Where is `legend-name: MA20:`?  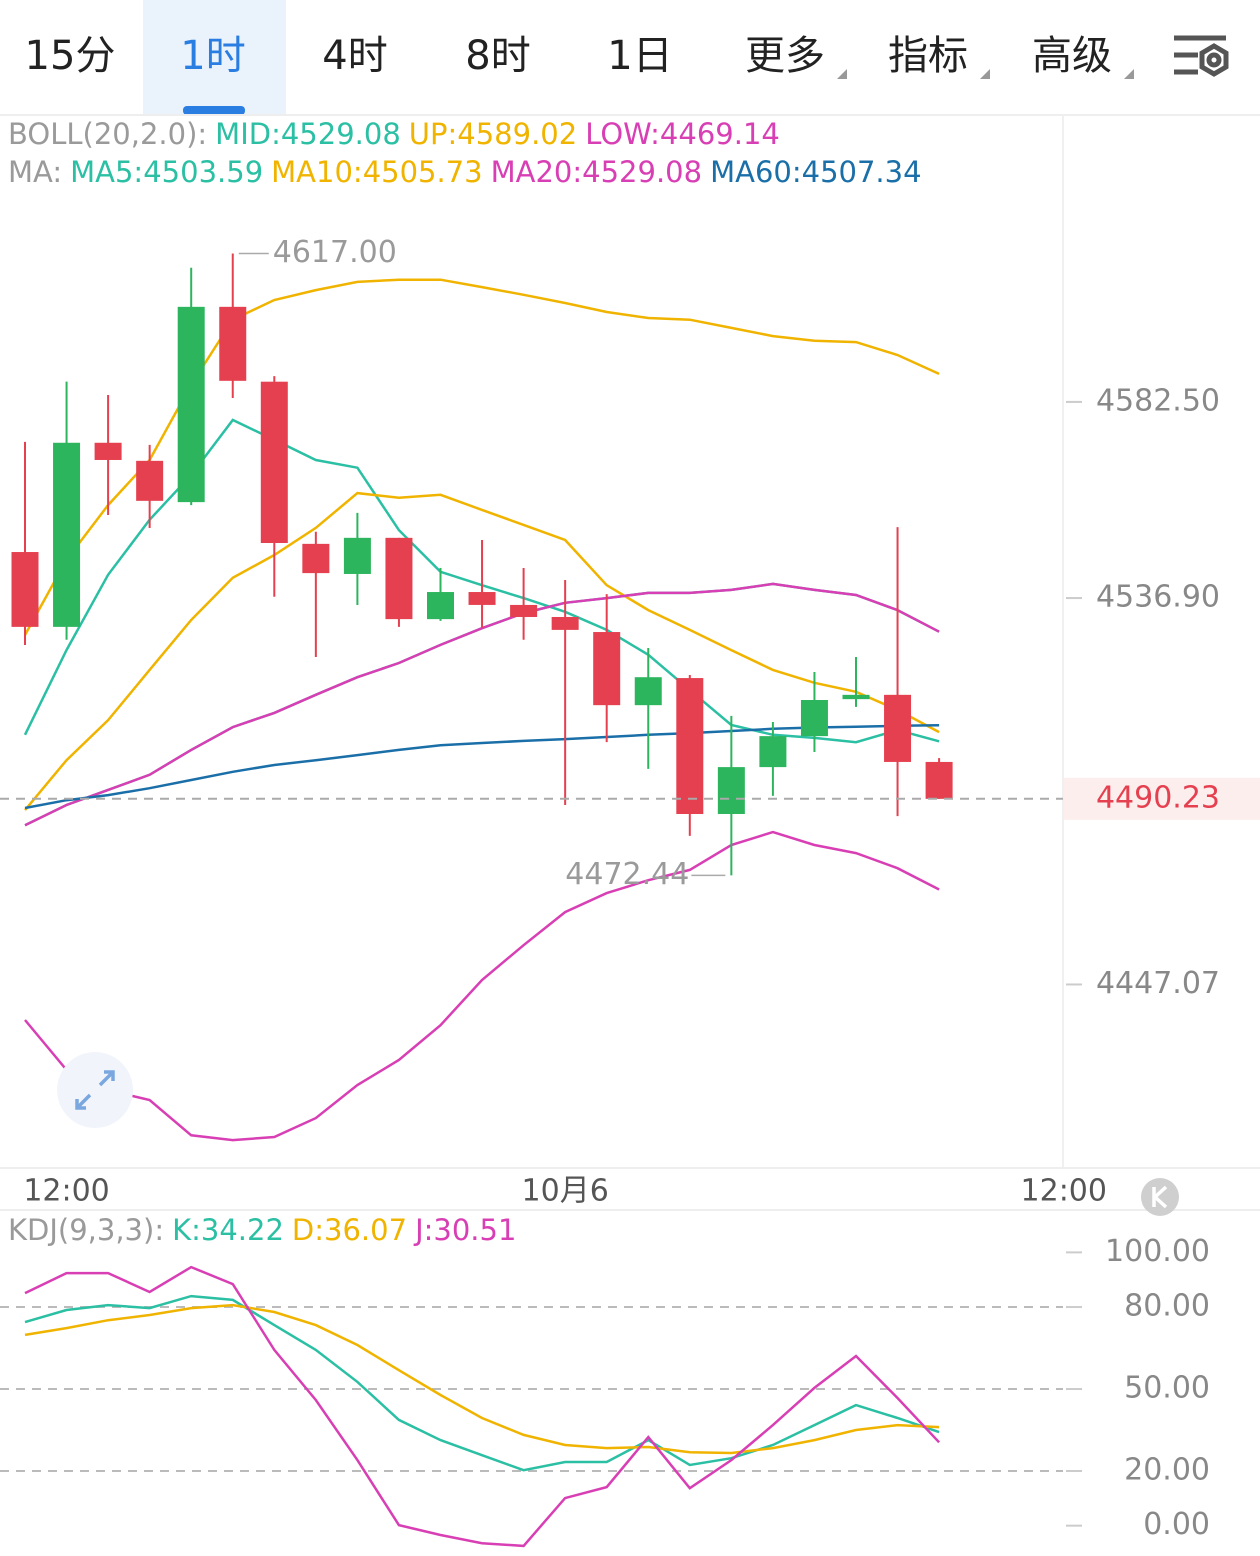 legend-name: MA20: is located at coordinates (537, 172).